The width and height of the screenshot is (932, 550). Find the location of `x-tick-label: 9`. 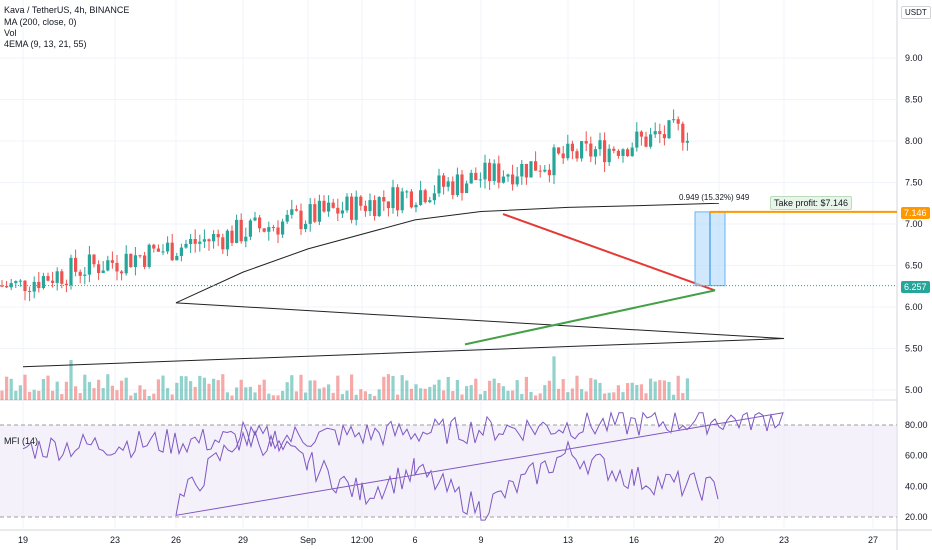

x-tick-label: 9 is located at coordinates (480, 540).